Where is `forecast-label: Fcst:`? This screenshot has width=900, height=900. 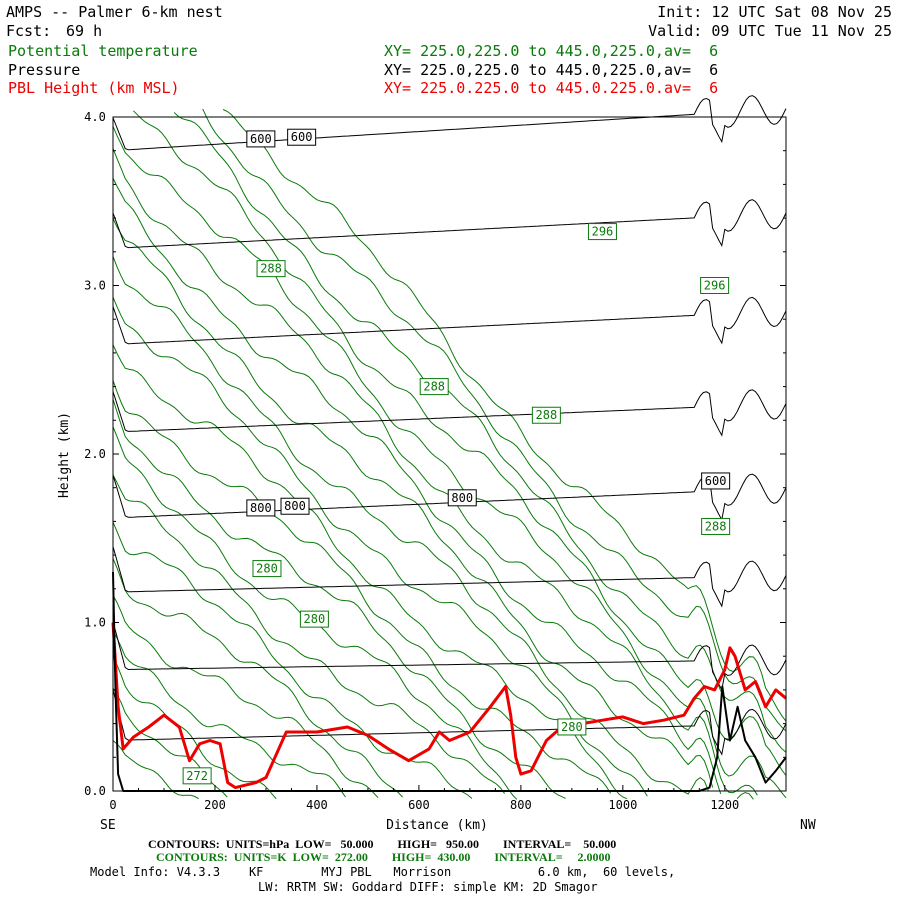 forecast-label: Fcst: is located at coordinates (29, 31).